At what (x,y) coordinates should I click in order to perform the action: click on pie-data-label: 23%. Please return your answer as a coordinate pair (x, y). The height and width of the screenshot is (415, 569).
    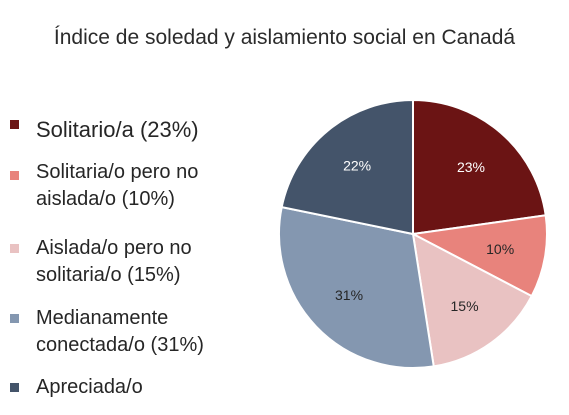
    Looking at the image, I should click on (471, 167).